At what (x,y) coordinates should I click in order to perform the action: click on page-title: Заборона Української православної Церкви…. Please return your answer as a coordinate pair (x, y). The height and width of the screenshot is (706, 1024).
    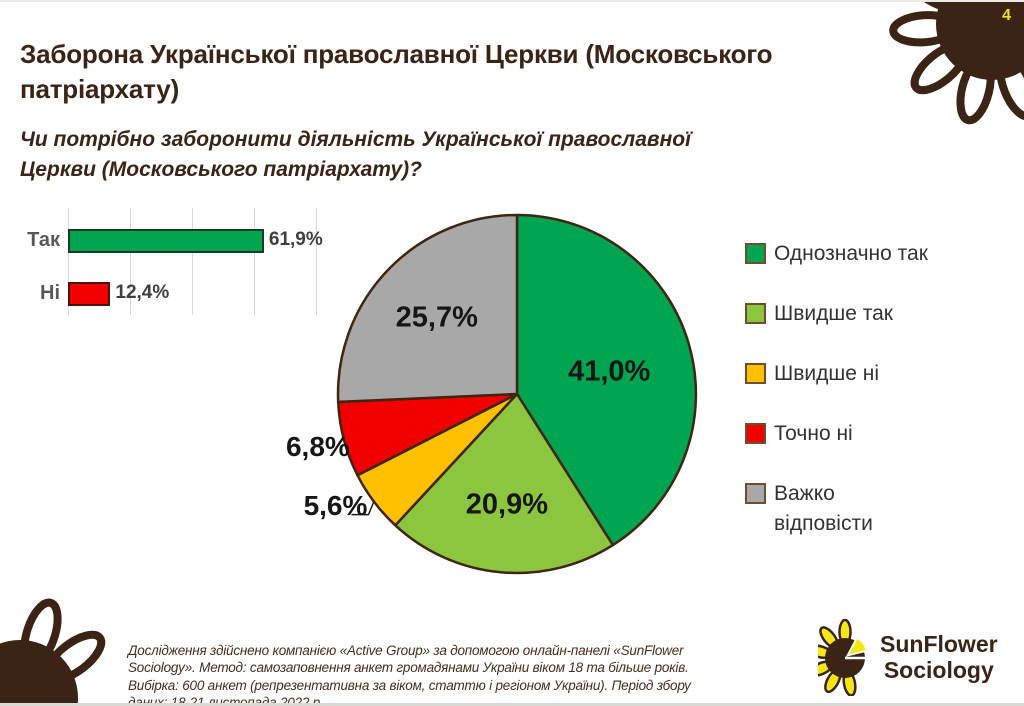
    Looking at the image, I should click on (396, 72).